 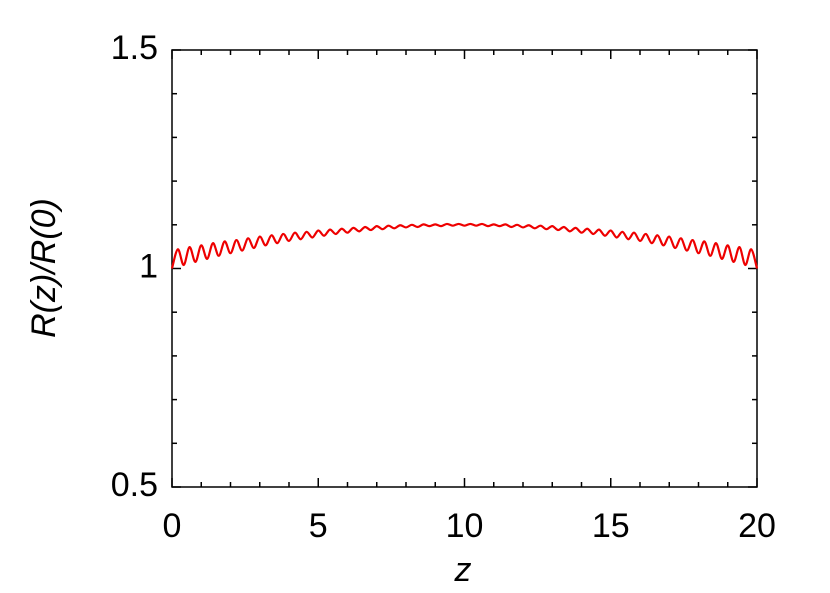 I want to click on x-tick-label: 5, so click(x=318, y=526).